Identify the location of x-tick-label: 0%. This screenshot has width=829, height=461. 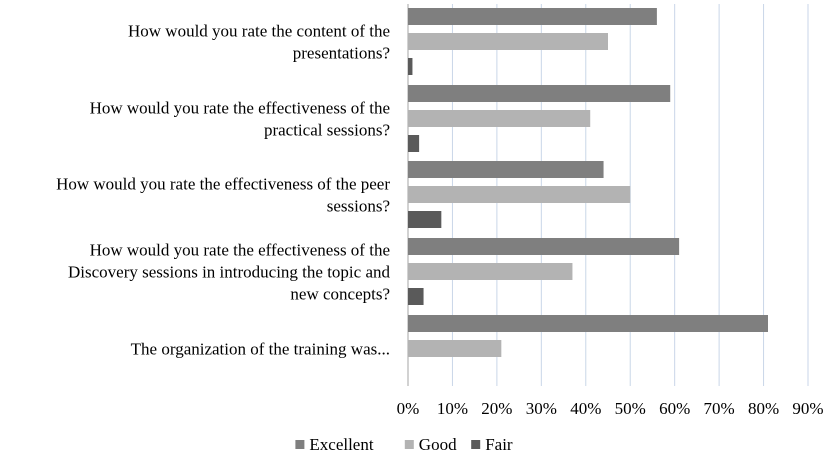
(408, 408).